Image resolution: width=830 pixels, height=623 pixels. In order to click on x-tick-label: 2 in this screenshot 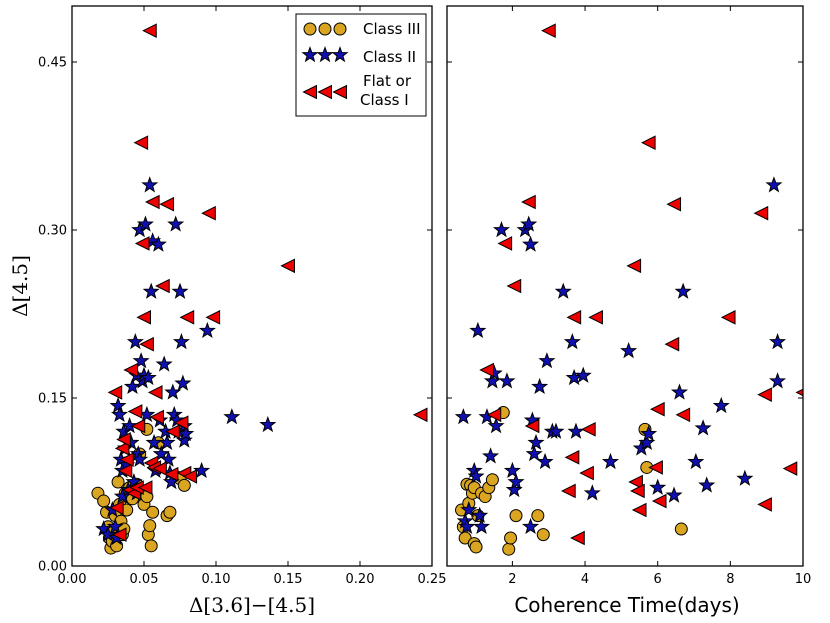, I will do `click(512, 579)`.